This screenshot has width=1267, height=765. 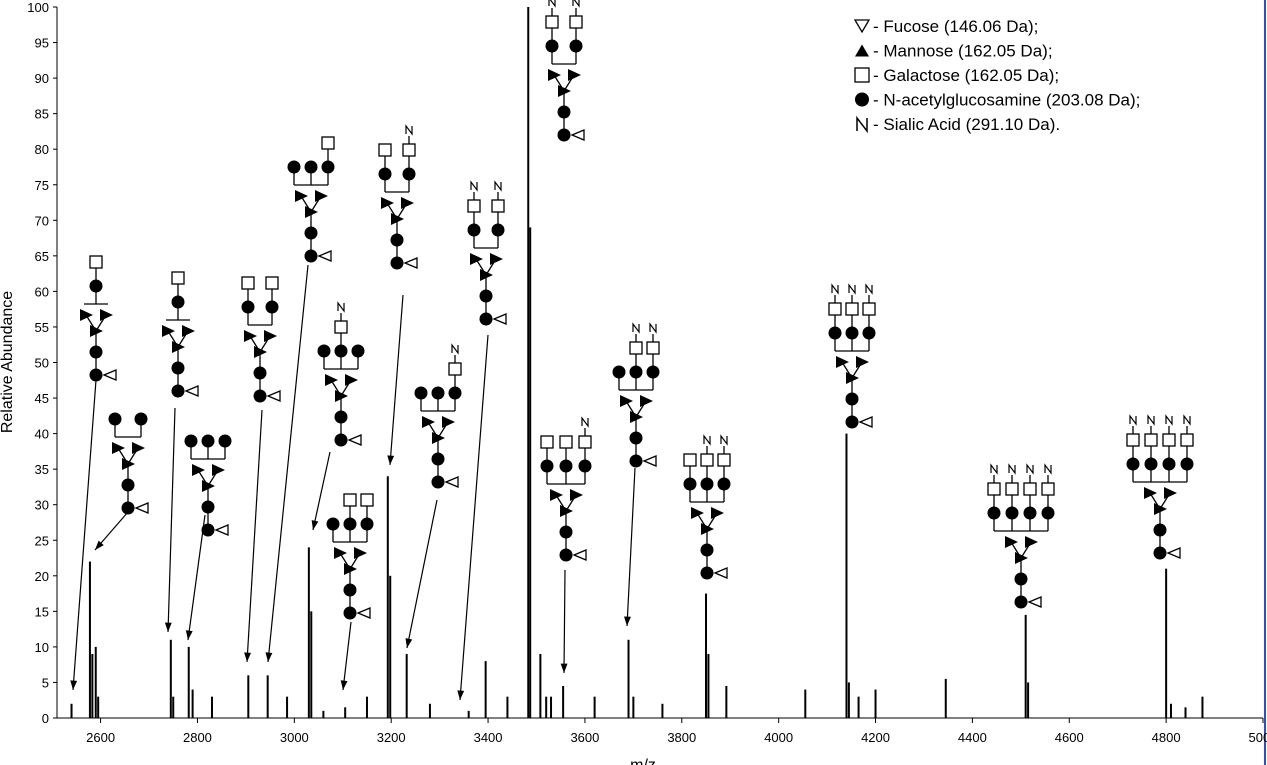 What do you see at coordinates (42, 291) in the screenshot?
I see `y-tick-label: 60` at bounding box center [42, 291].